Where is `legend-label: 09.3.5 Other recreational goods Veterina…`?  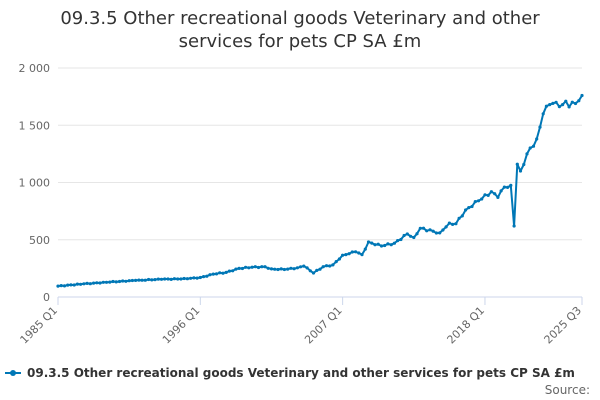
legend-label: 09.3.5 Other recreational goods Veterina… is located at coordinates (301, 373).